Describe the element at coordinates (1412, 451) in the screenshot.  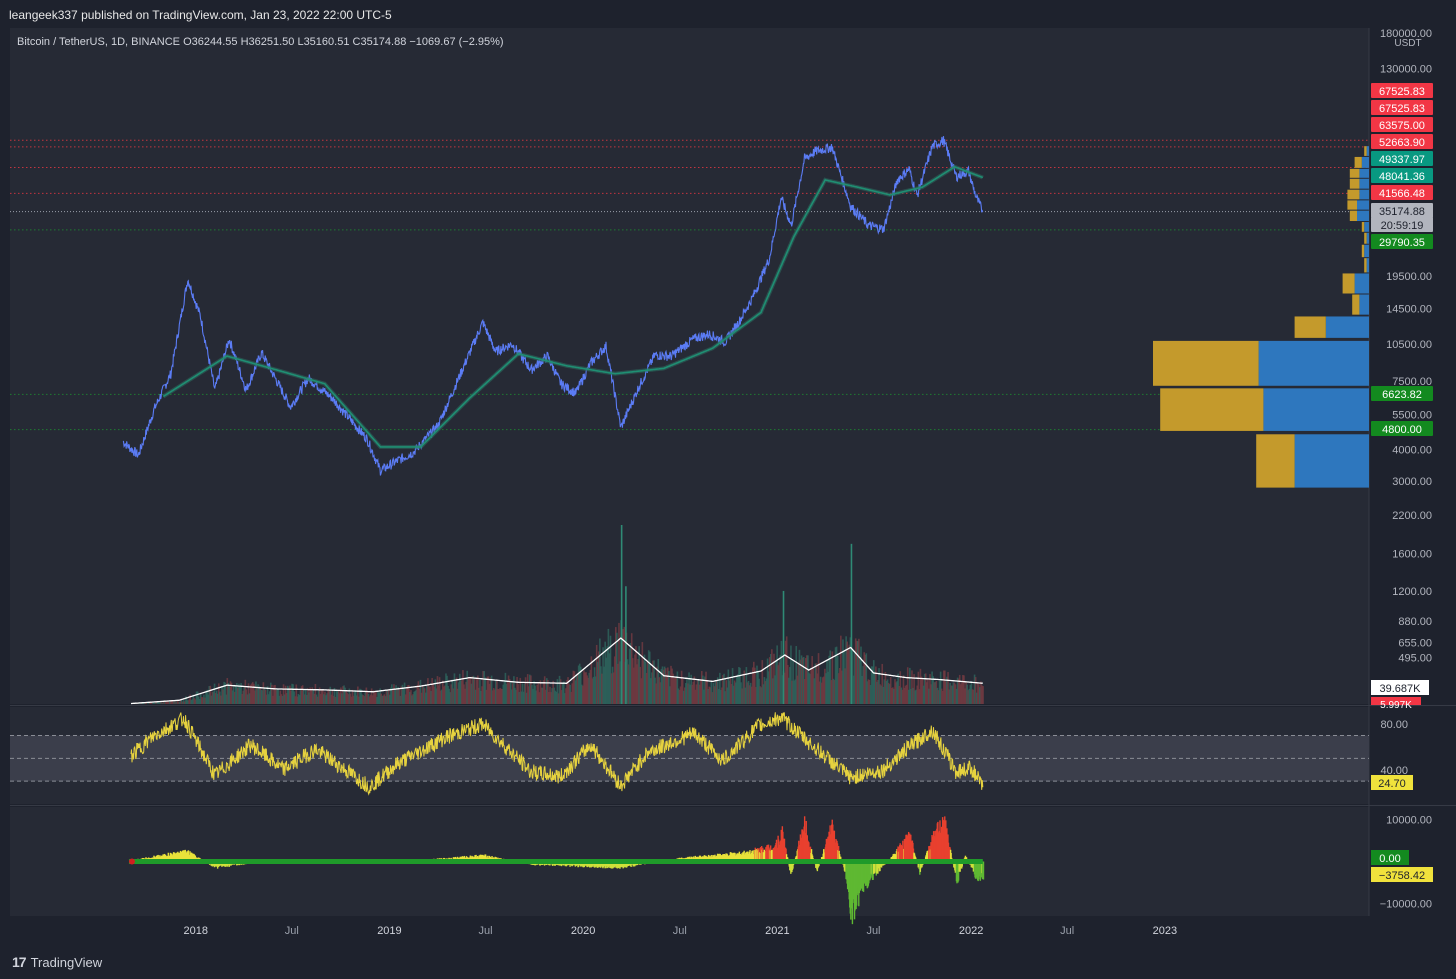
I see `price-tick-label: 4000.00` at that location.